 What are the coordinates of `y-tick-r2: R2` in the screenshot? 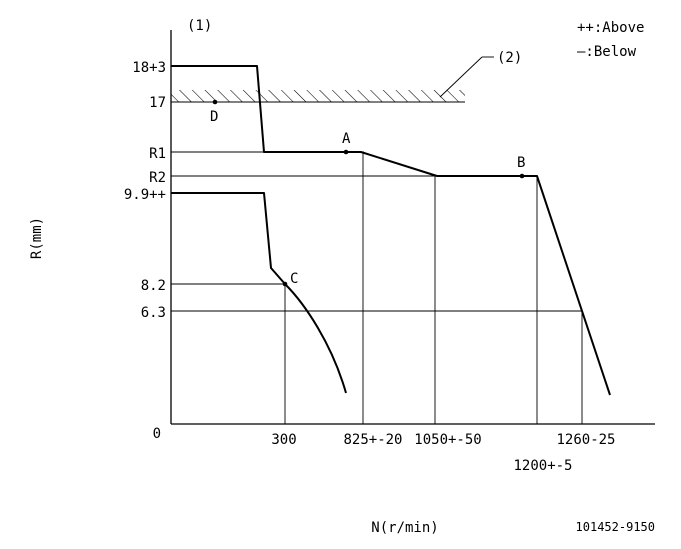 It's located at (157, 178).